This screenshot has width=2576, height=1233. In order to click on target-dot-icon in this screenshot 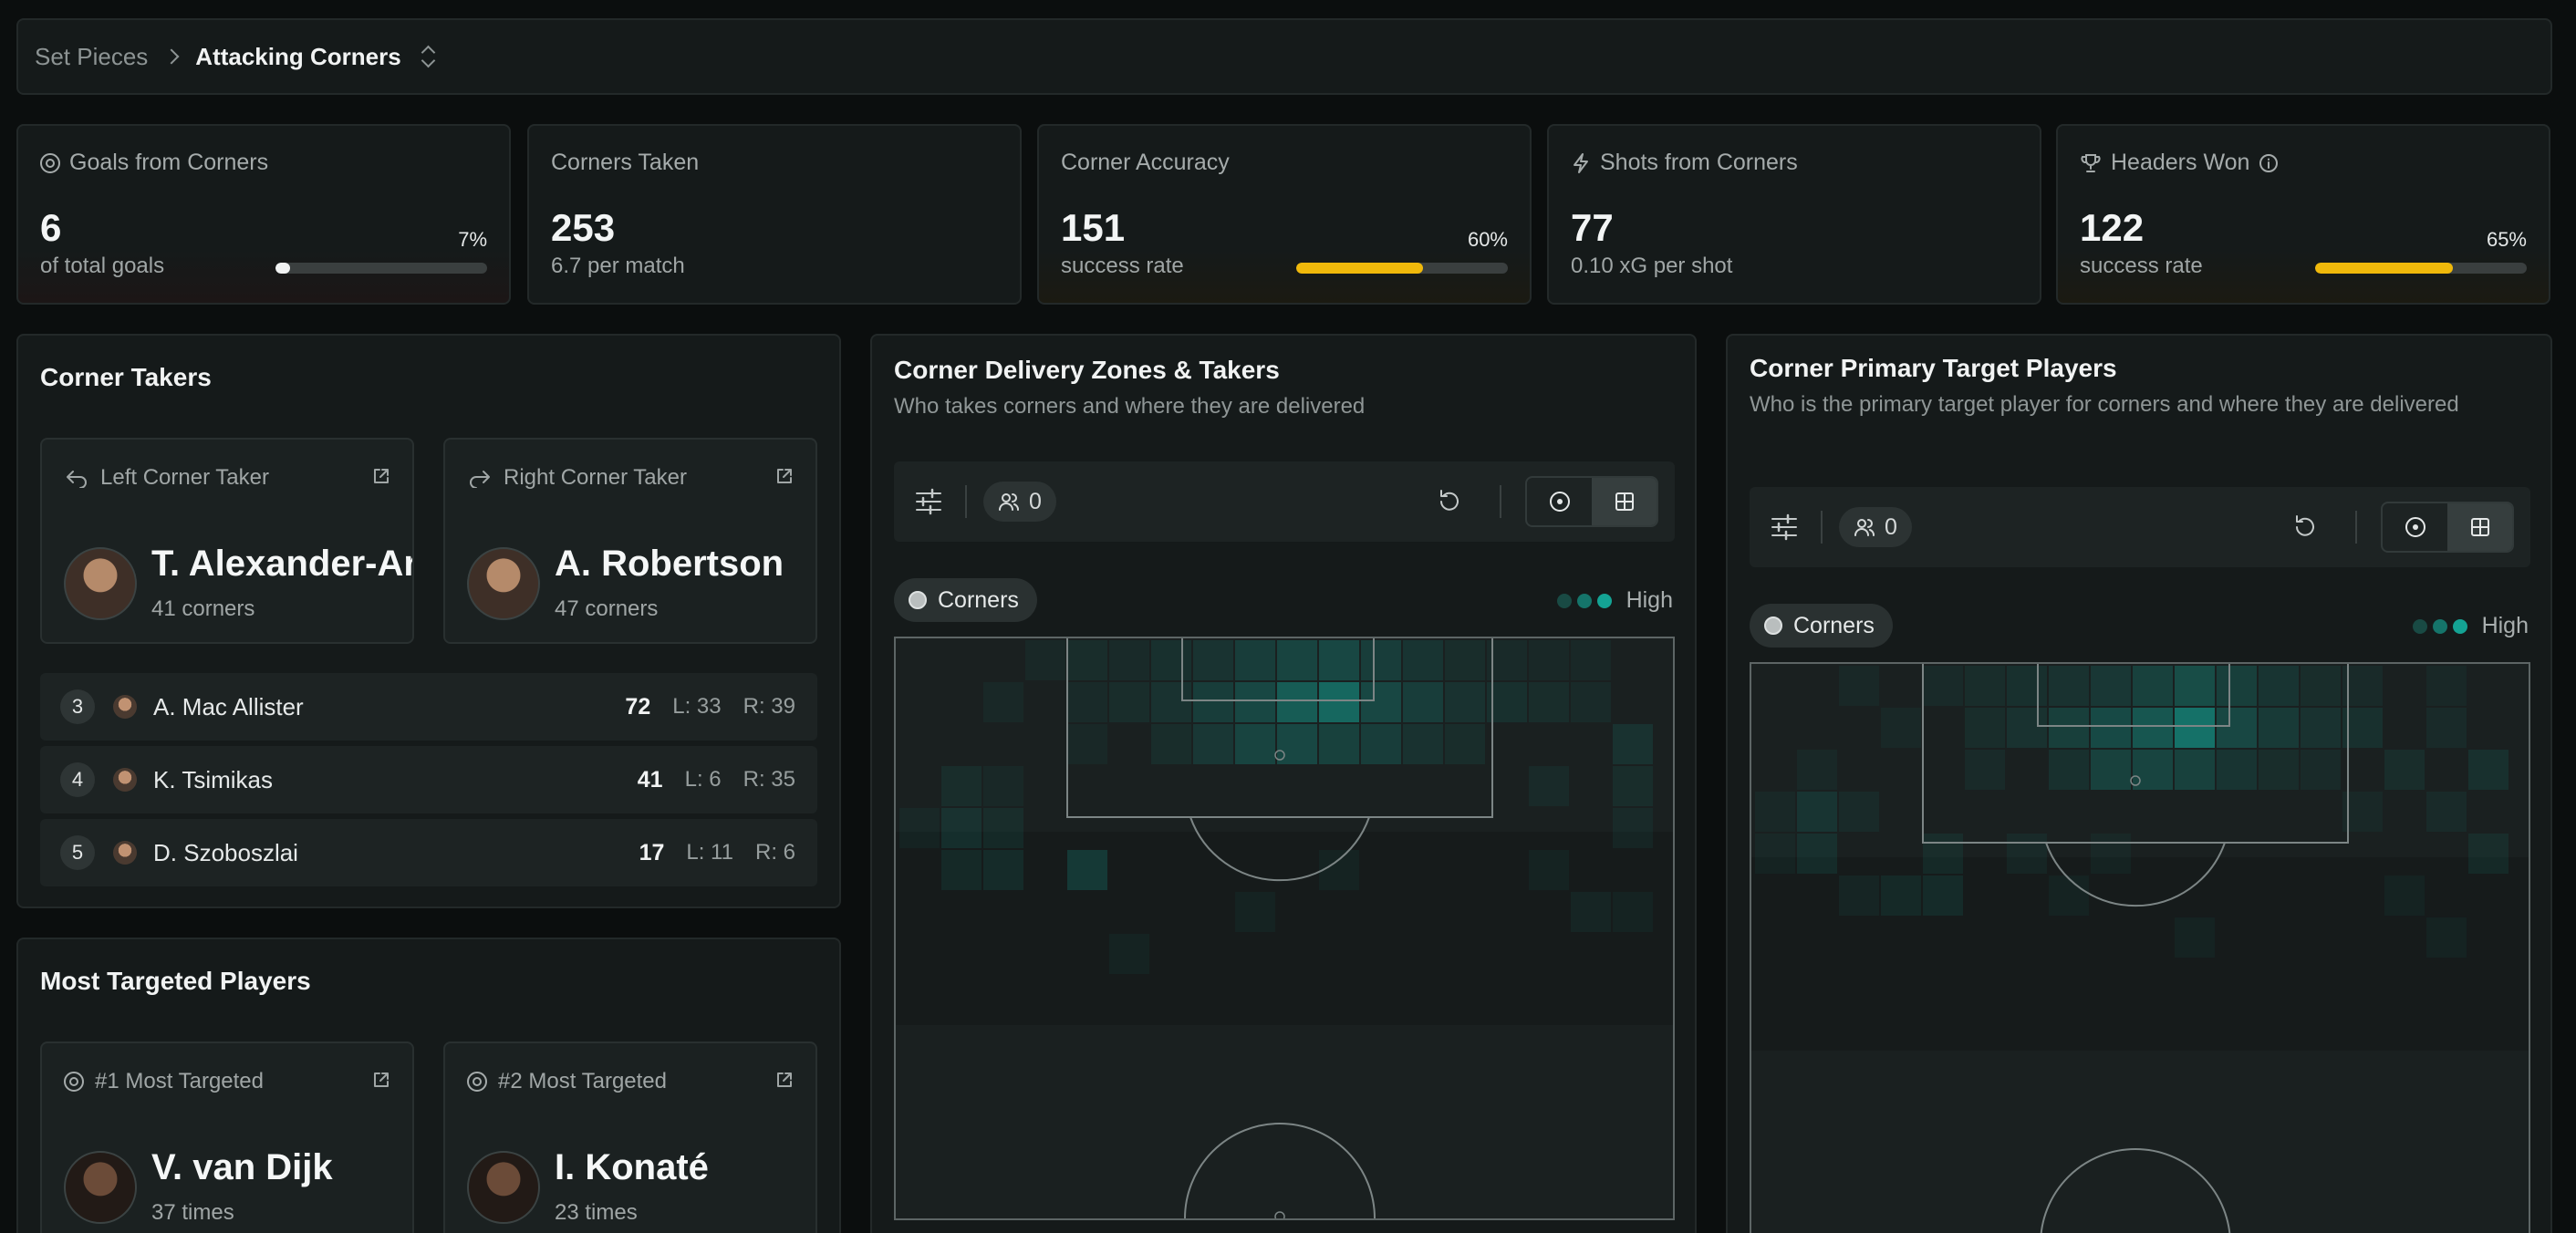, I will do `click(1559, 502)`.